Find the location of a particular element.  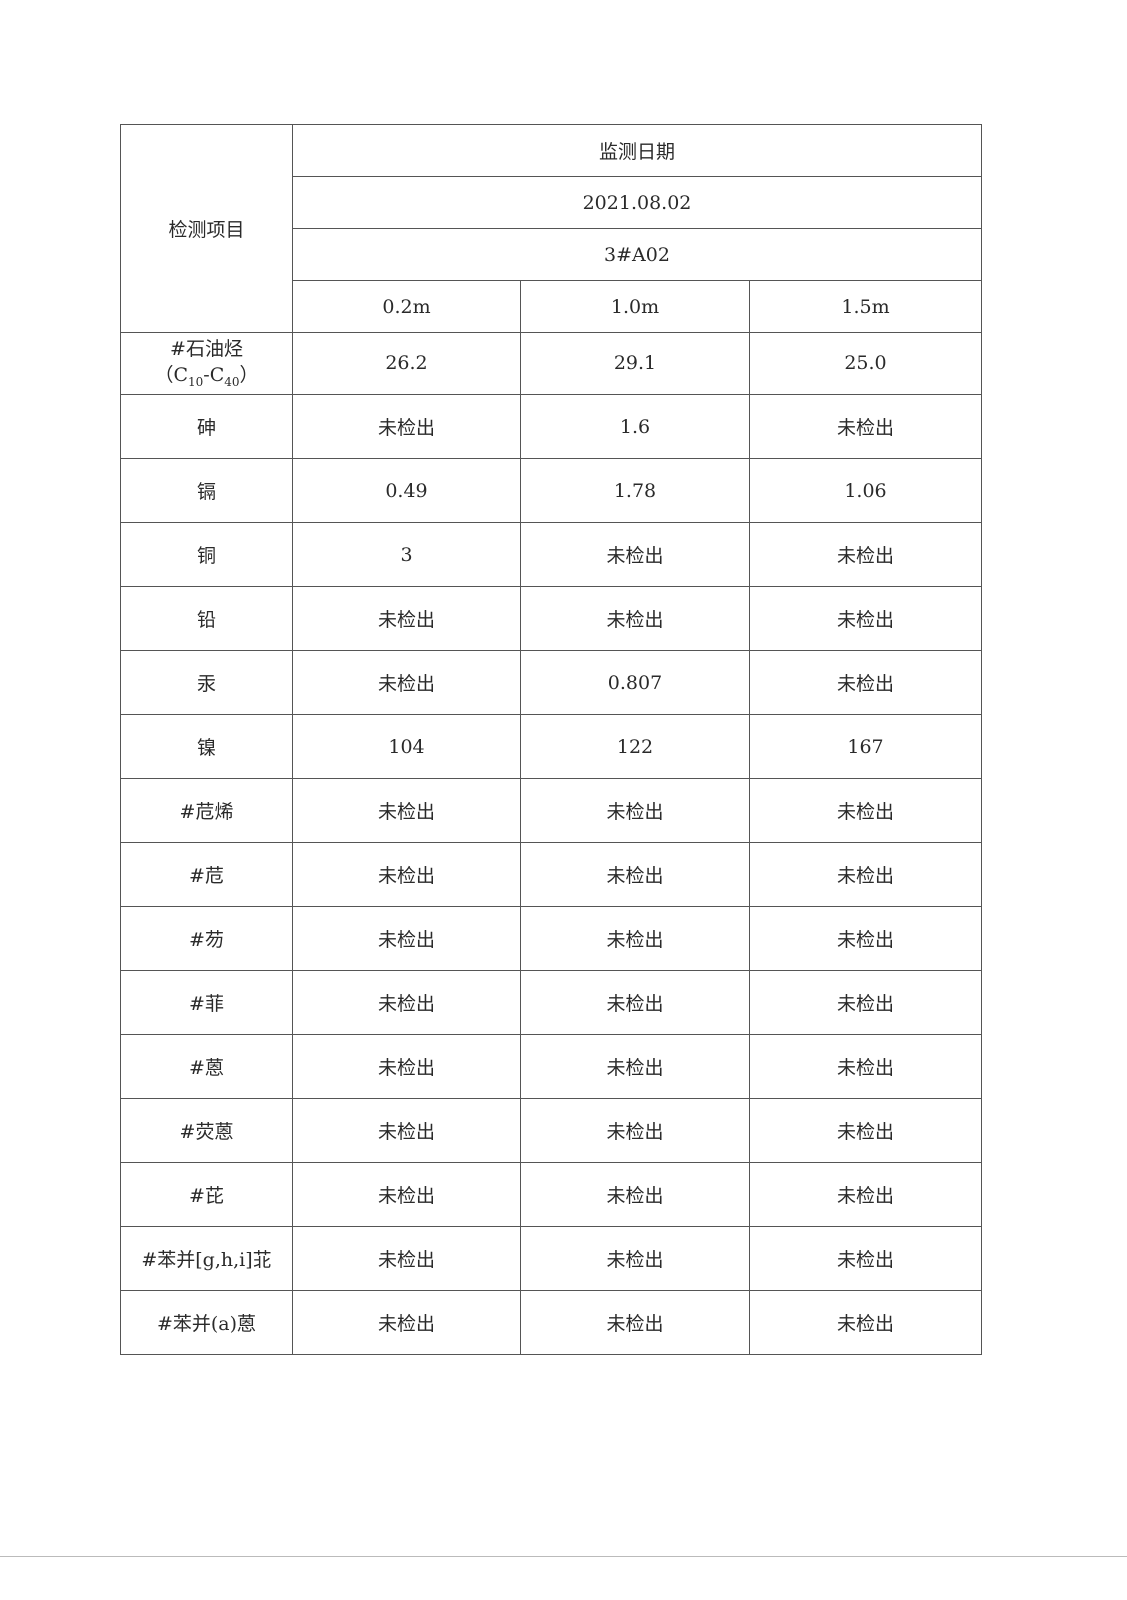

table-row: #菲 未检出 未检出 未检出 is located at coordinates (551, 1002).